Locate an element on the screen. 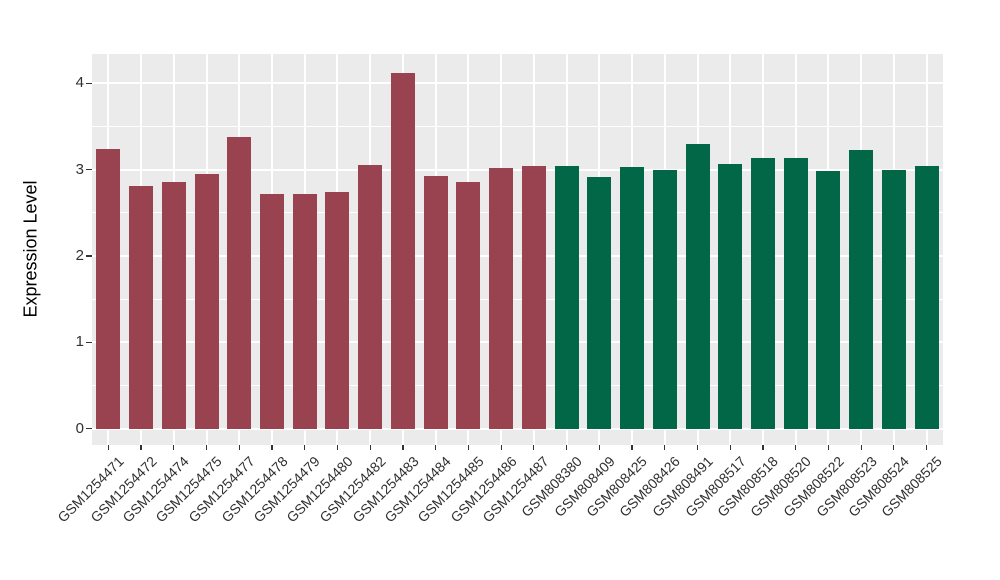 This screenshot has width=1000, height=580. y-tick-label: 3 is located at coordinates (79, 169).